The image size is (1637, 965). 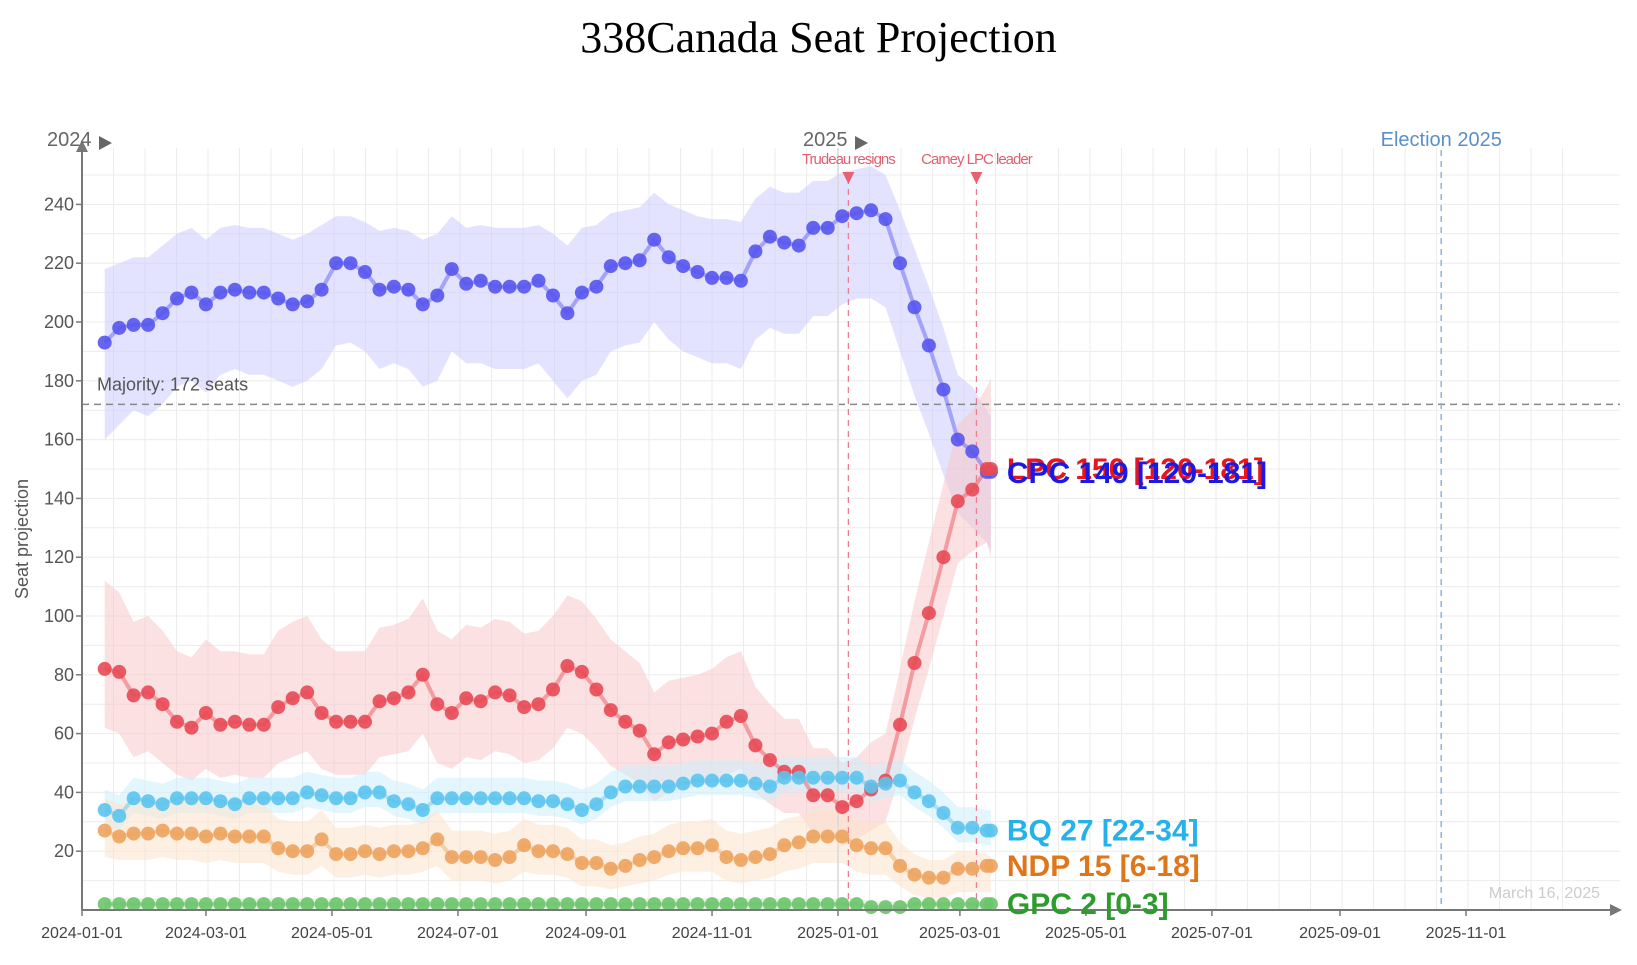 What do you see at coordinates (332, 933) in the screenshot?
I see `x-tick-label: 2024-05-01` at bounding box center [332, 933].